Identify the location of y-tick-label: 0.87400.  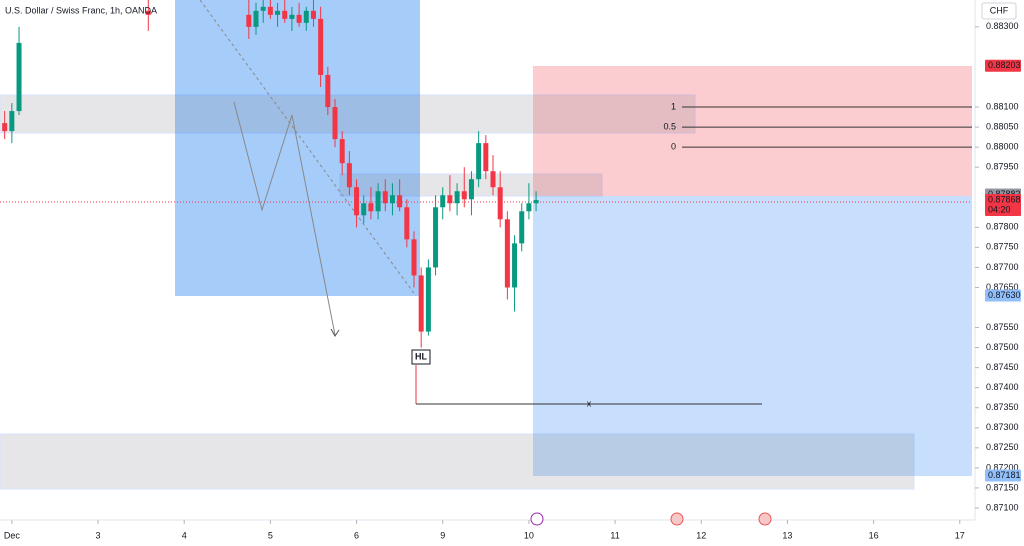
(1002, 387).